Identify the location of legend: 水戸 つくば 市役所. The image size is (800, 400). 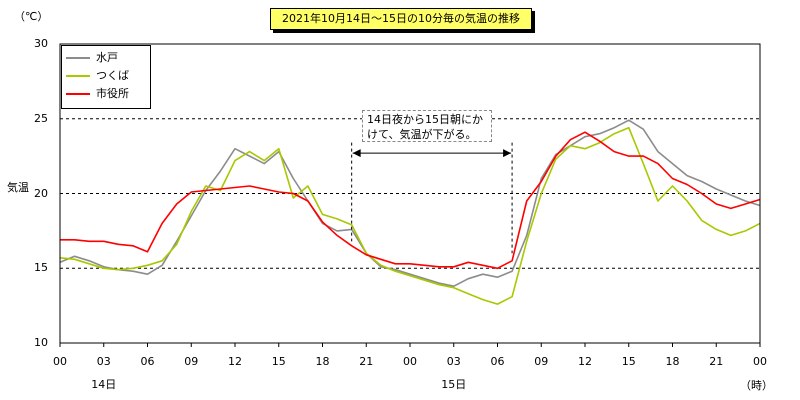
(106, 77).